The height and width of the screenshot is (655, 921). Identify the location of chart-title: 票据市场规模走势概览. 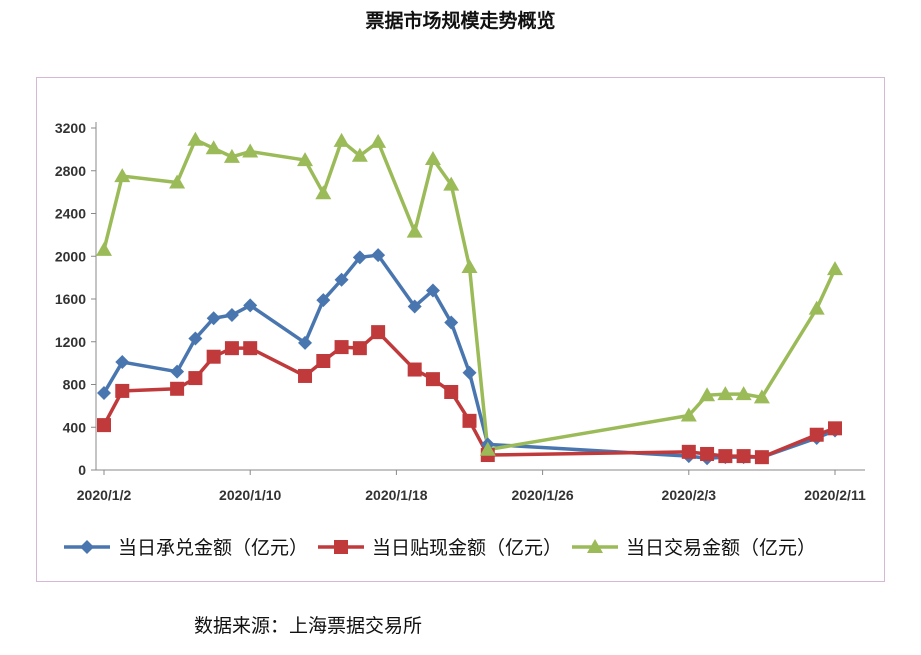
(460, 21).